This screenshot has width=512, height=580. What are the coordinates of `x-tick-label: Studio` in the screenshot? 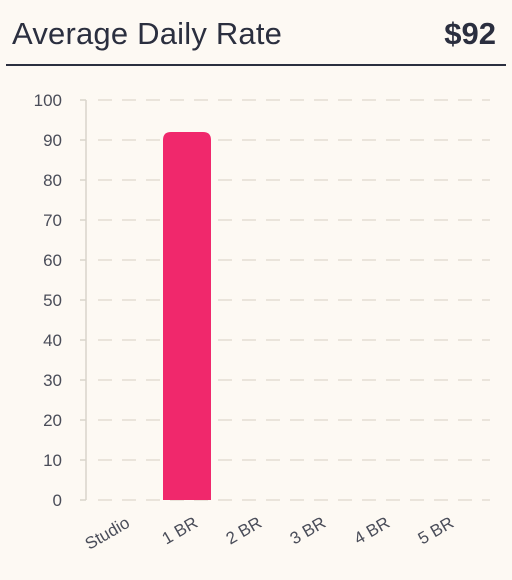 It's located at (107, 533).